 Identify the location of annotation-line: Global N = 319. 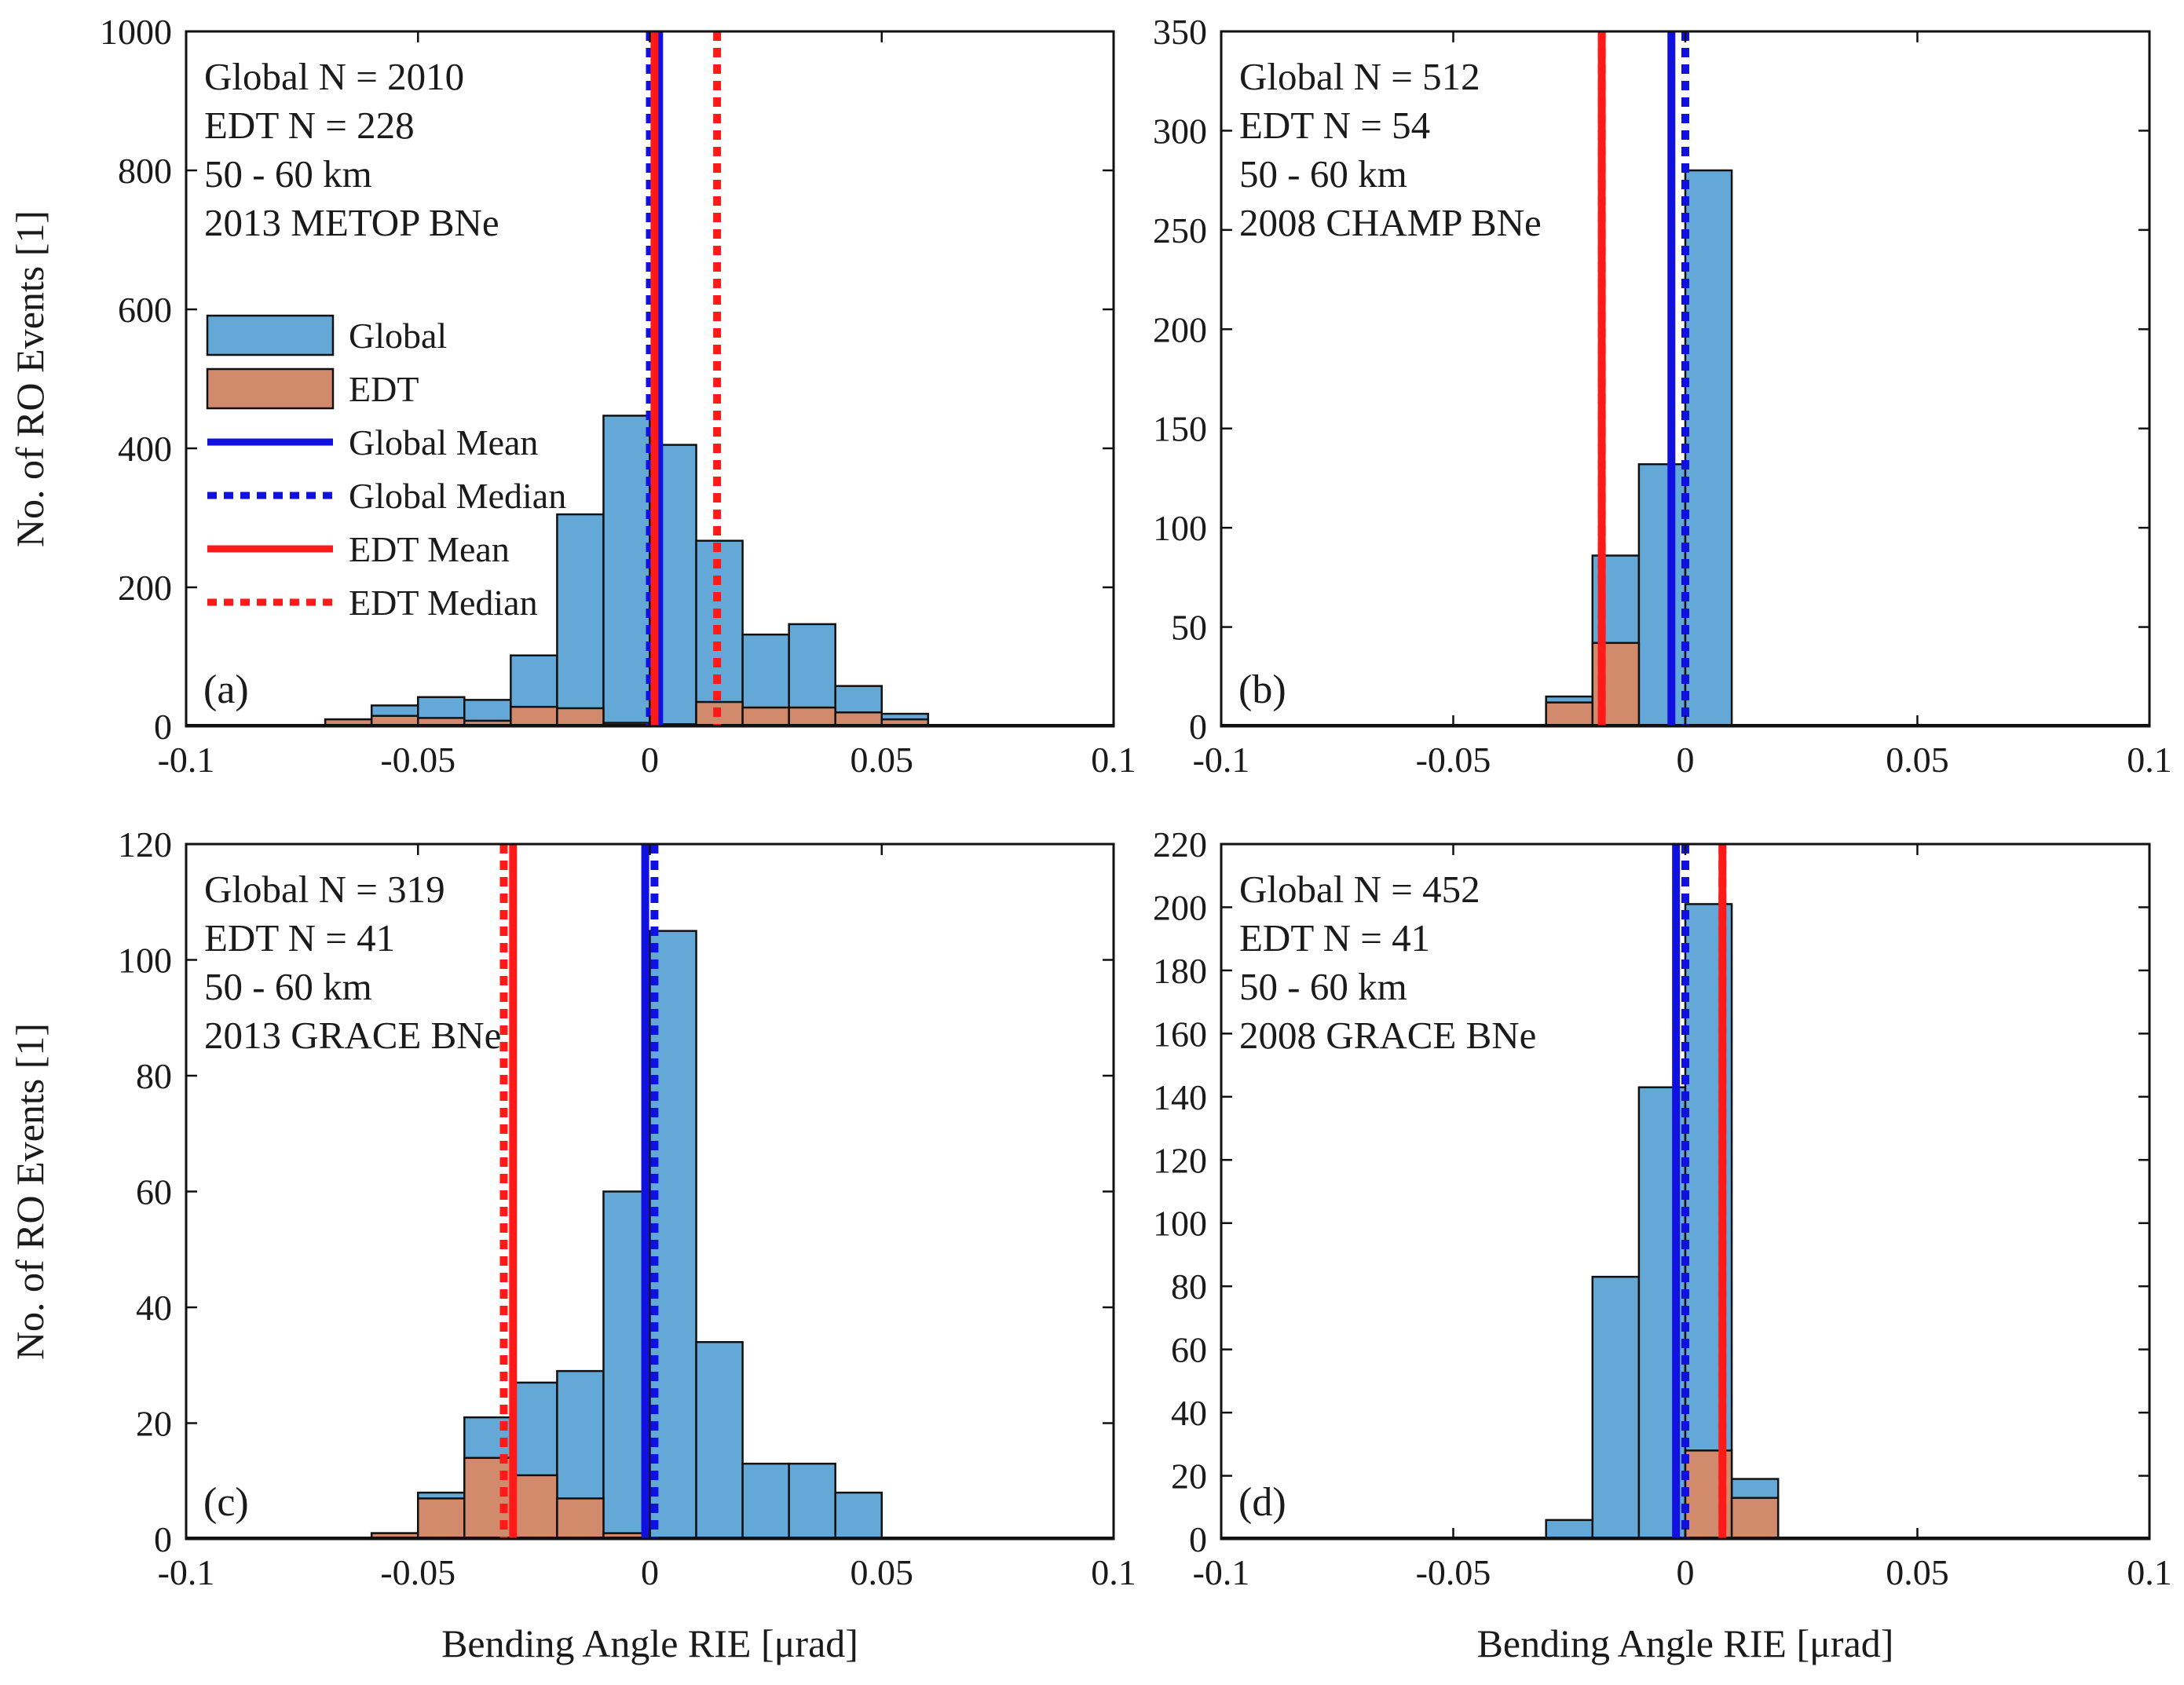
(324, 889).